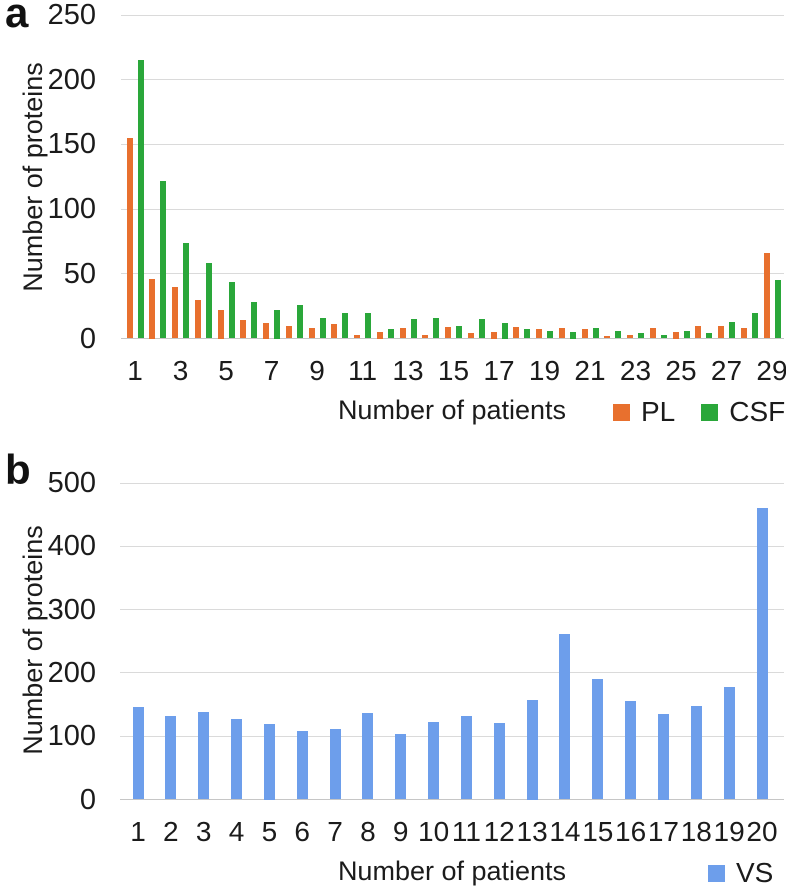 The width and height of the screenshot is (786, 893). What do you see at coordinates (621, 412) in the screenshot?
I see `legend-swatch-PL` at bounding box center [621, 412].